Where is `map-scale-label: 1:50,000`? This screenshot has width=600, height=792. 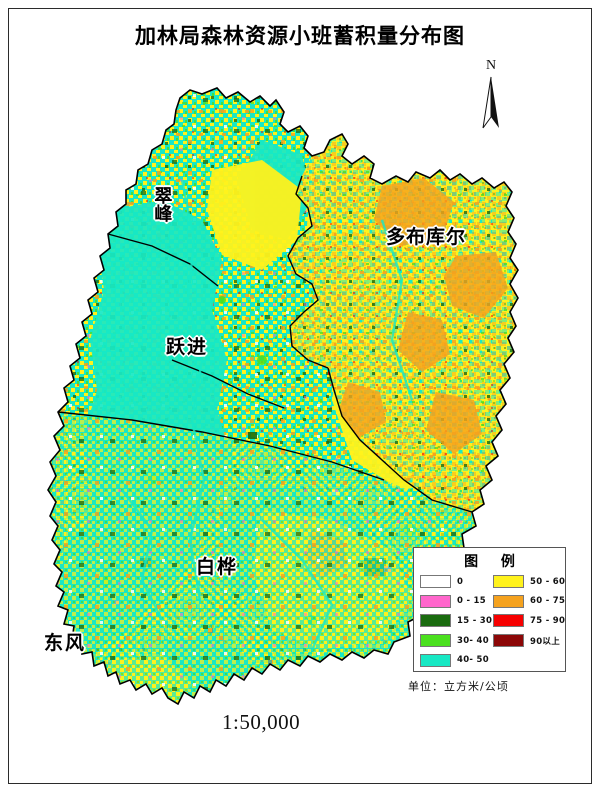 map-scale-label: 1:50,000 is located at coordinates (261, 722).